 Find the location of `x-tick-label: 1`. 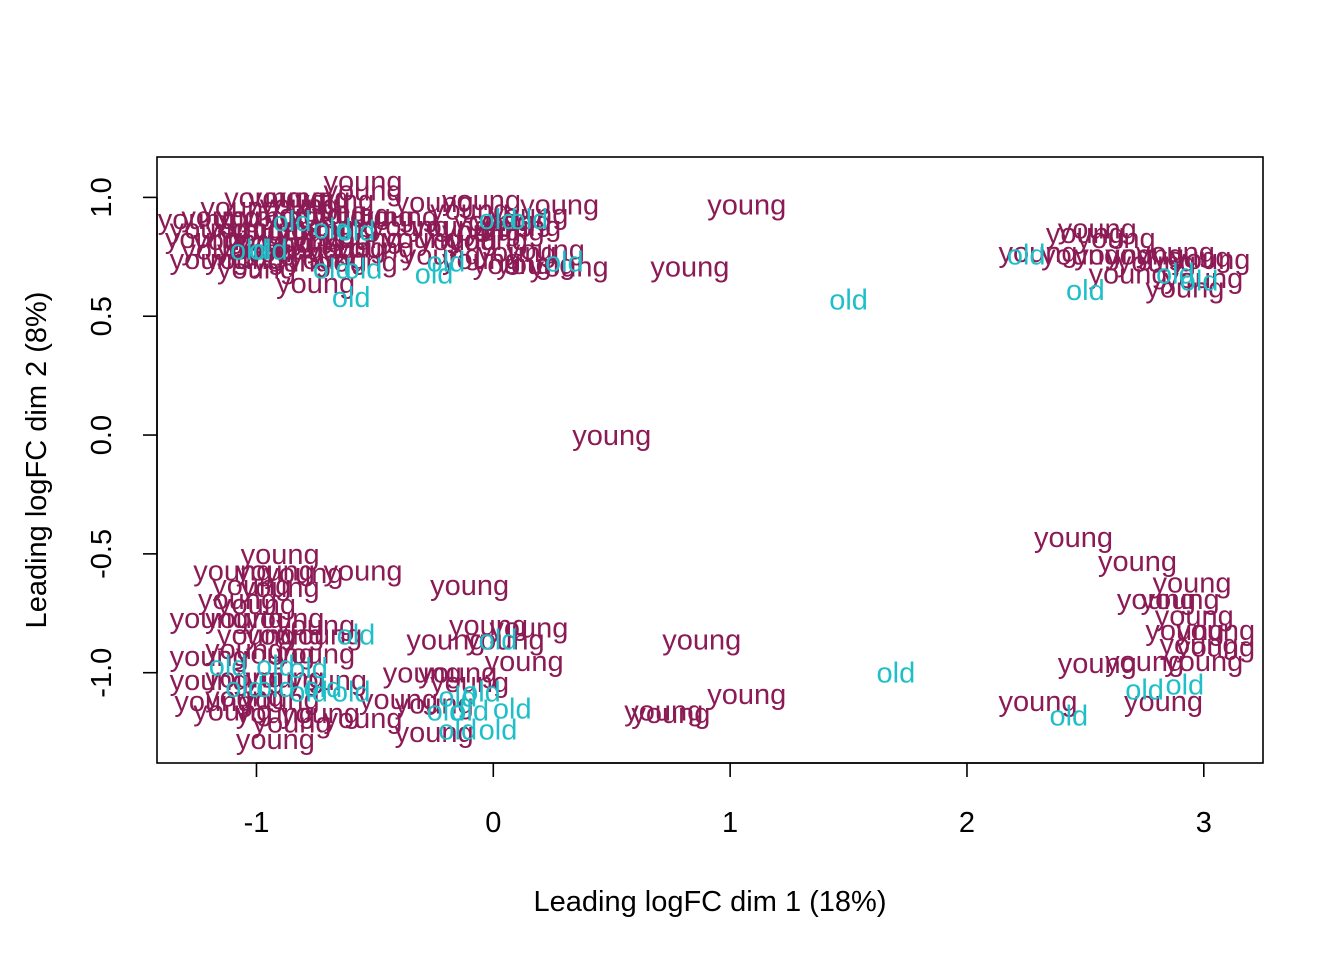

x-tick-label: 1 is located at coordinates (730, 823).